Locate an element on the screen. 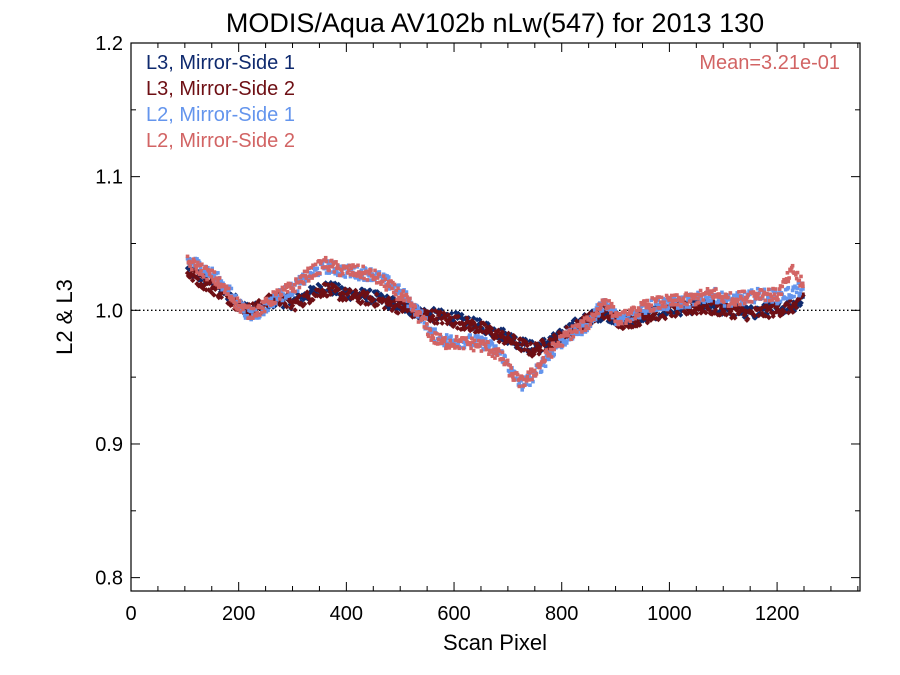  legend-entry: L2, Mirror-Side 1 is located at coordinates (220, 115).